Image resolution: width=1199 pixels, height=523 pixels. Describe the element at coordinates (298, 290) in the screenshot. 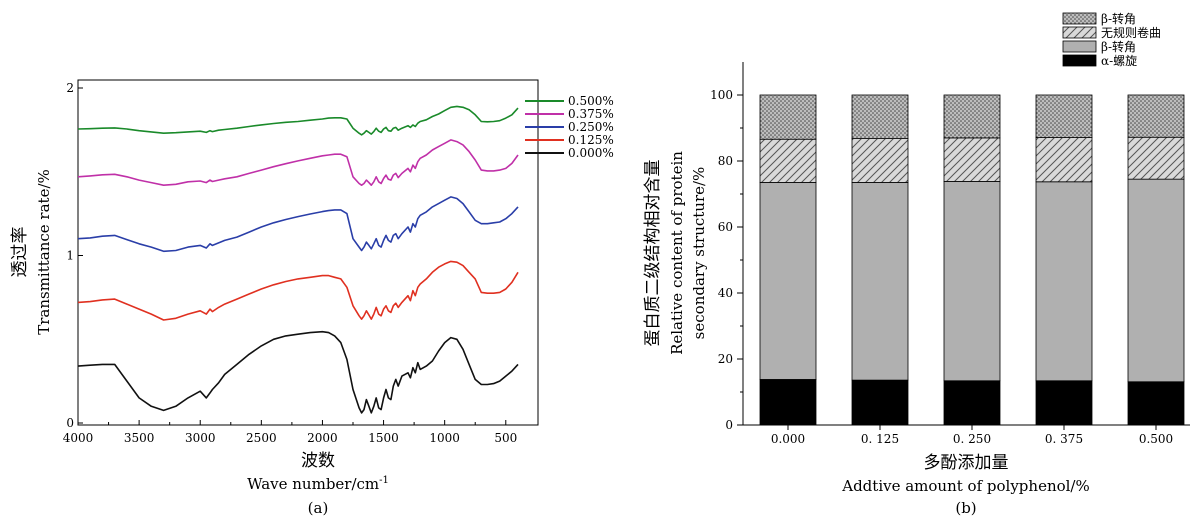

I see `series-line-0.125%` at that location.